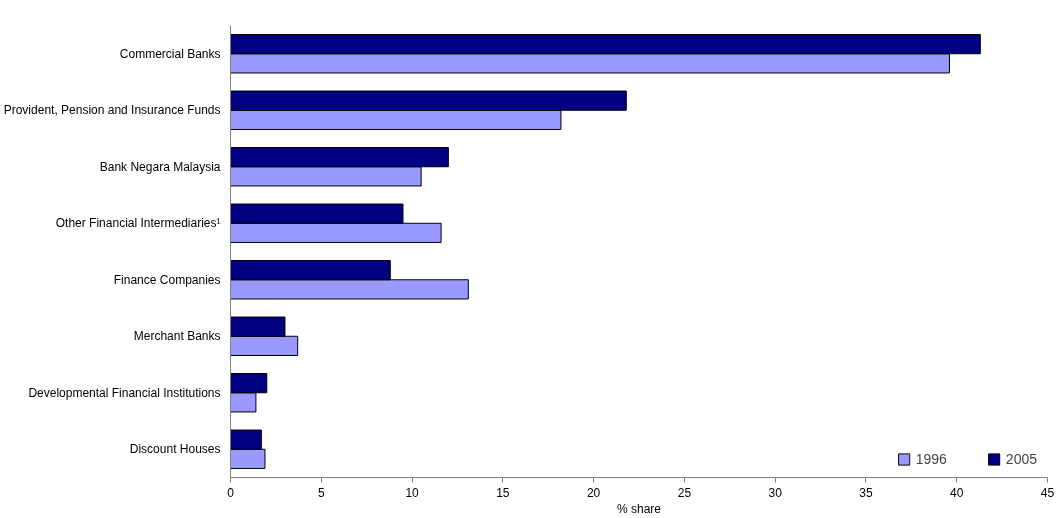  What do you see at coordinates (170, 53) in the screenshot?
I see `y-tick-label: Commercial Banks` at bounding box center [170, 53].